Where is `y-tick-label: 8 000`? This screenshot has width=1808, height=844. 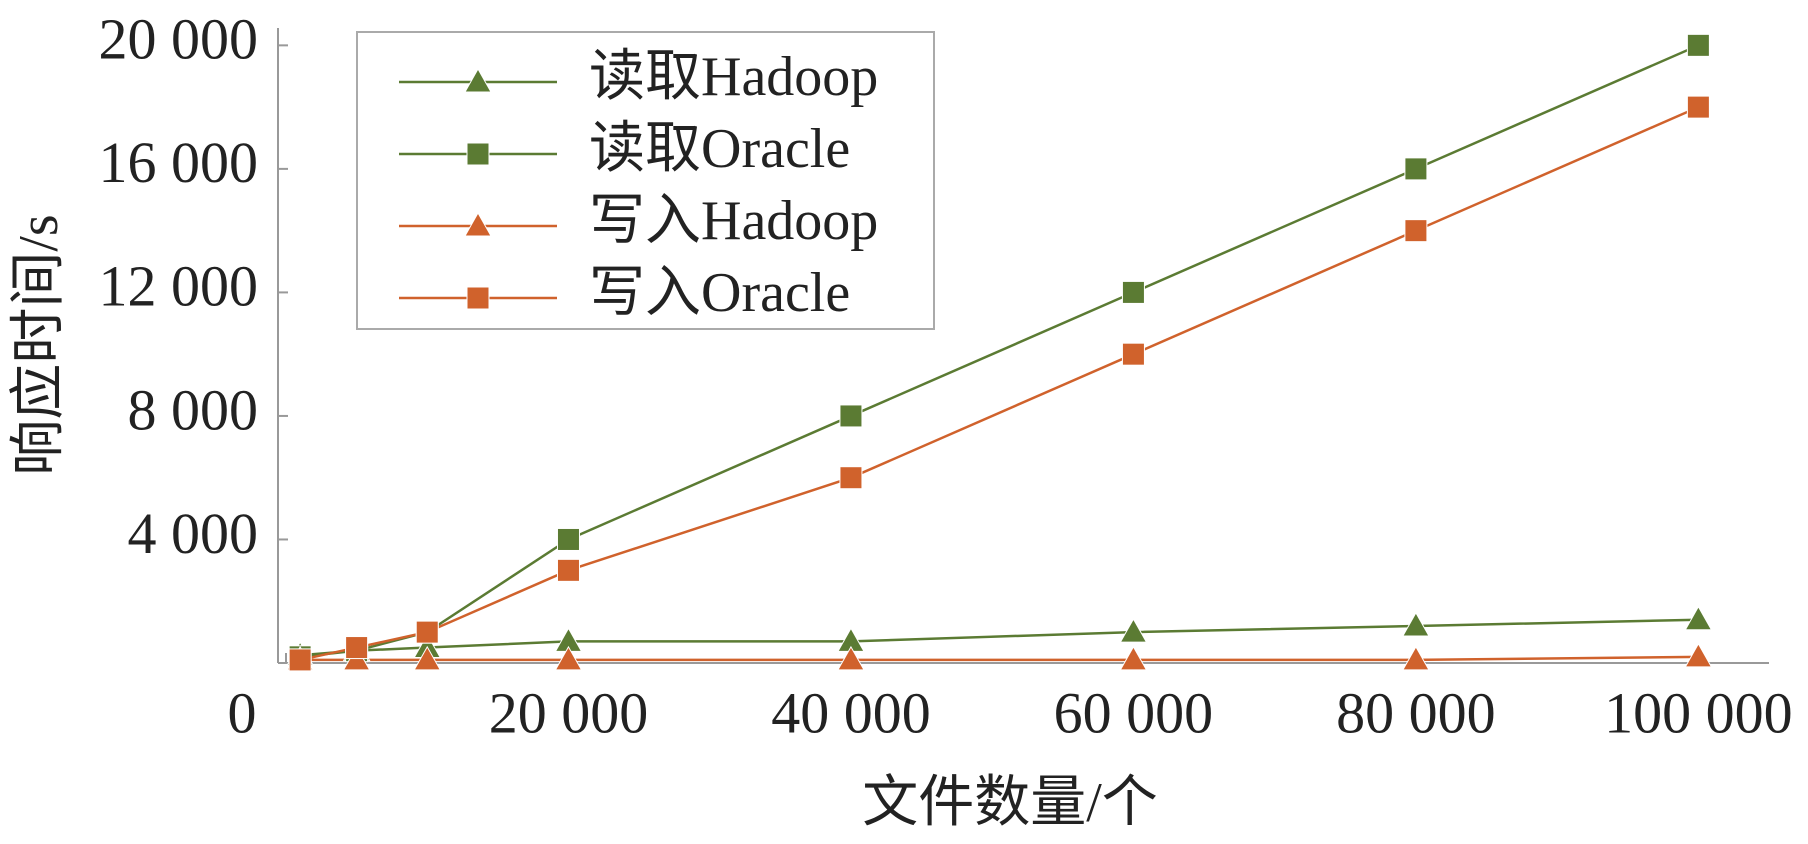
y-tick-label: 8 000 is located at coordinates (193, 409).